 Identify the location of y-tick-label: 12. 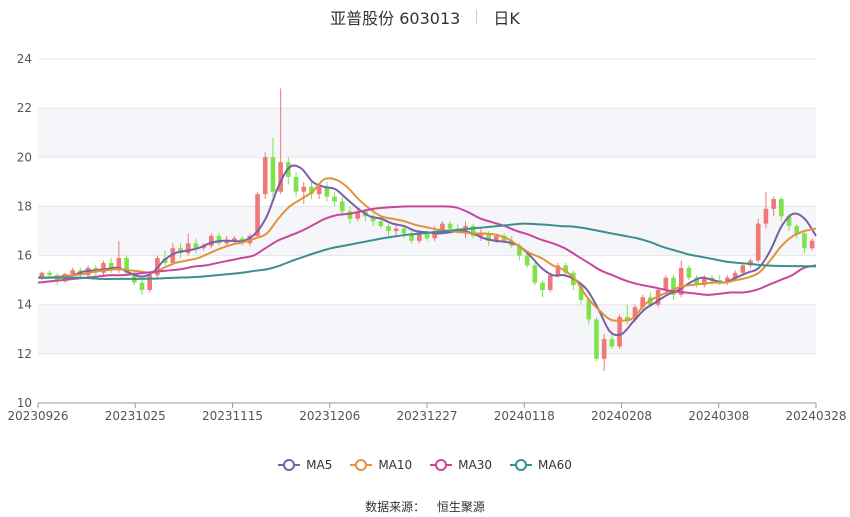
(24, 354).